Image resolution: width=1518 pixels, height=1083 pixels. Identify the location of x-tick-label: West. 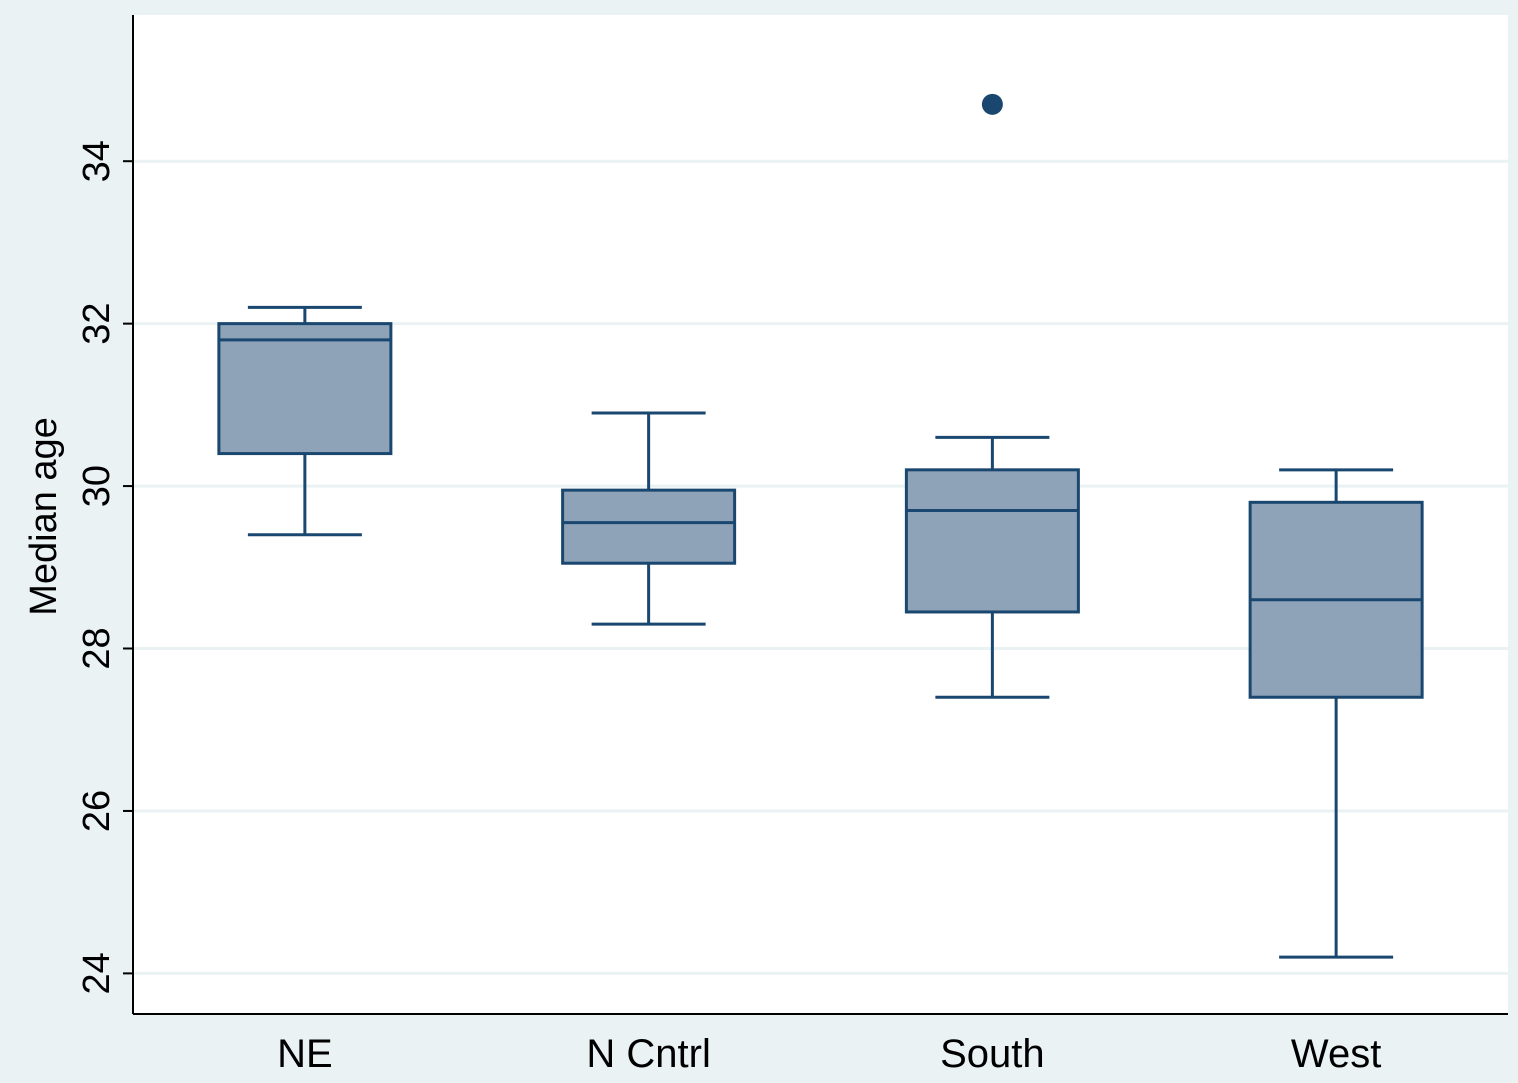
(1336, 1054).